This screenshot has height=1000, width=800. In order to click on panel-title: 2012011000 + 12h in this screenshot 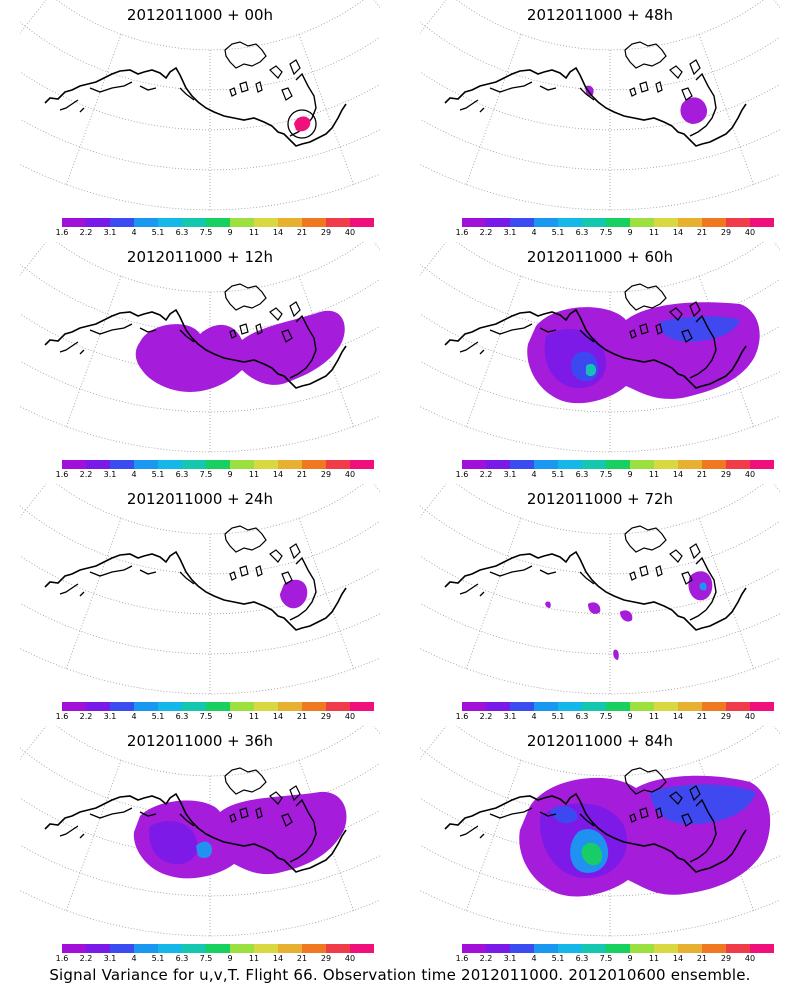, I will do `click(200, 257)`.